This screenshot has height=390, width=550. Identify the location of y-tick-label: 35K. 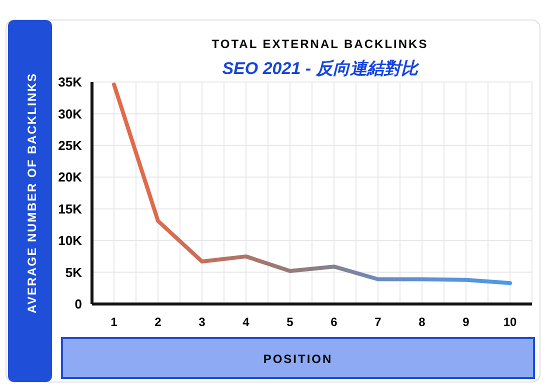
(70, 82).